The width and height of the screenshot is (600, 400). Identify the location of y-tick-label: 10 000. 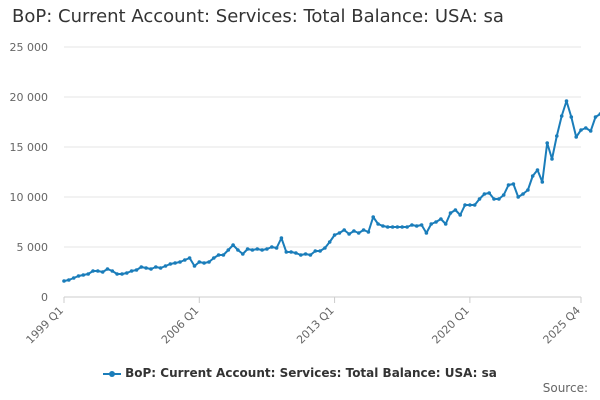
(29, 197).